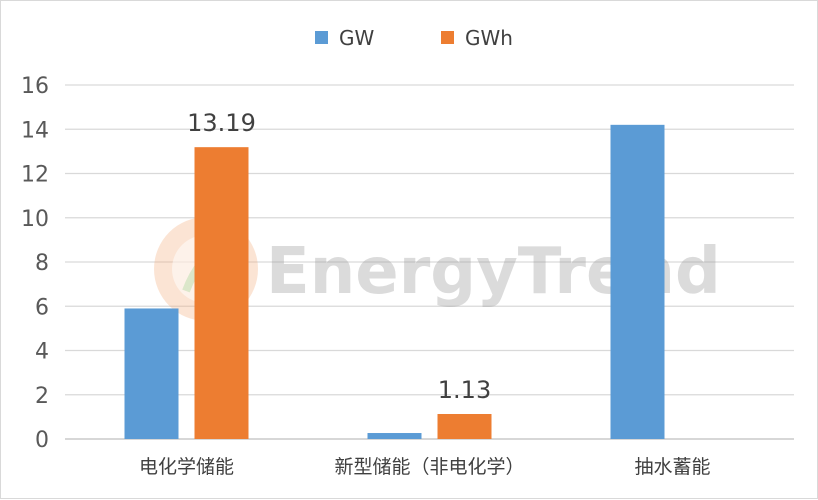  Describe the element at coordinates (464, 390) in the screenshot. I see `data-label: 1.13` at that location.